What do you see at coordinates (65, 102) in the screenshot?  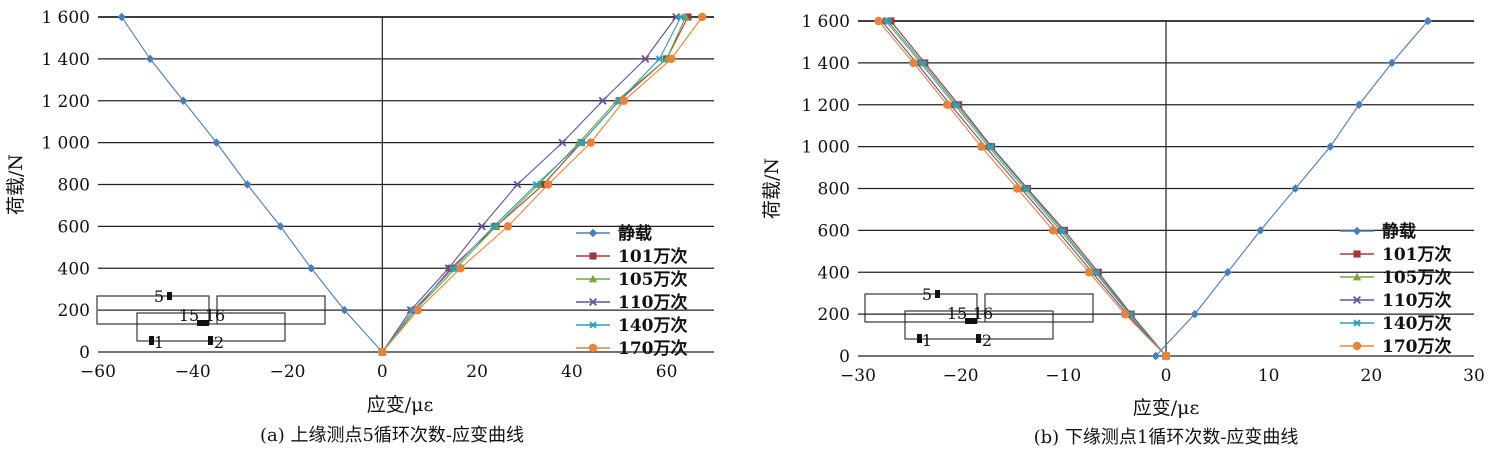 I see `y-tick-label: 1 200` at bounding box center [65, 102].